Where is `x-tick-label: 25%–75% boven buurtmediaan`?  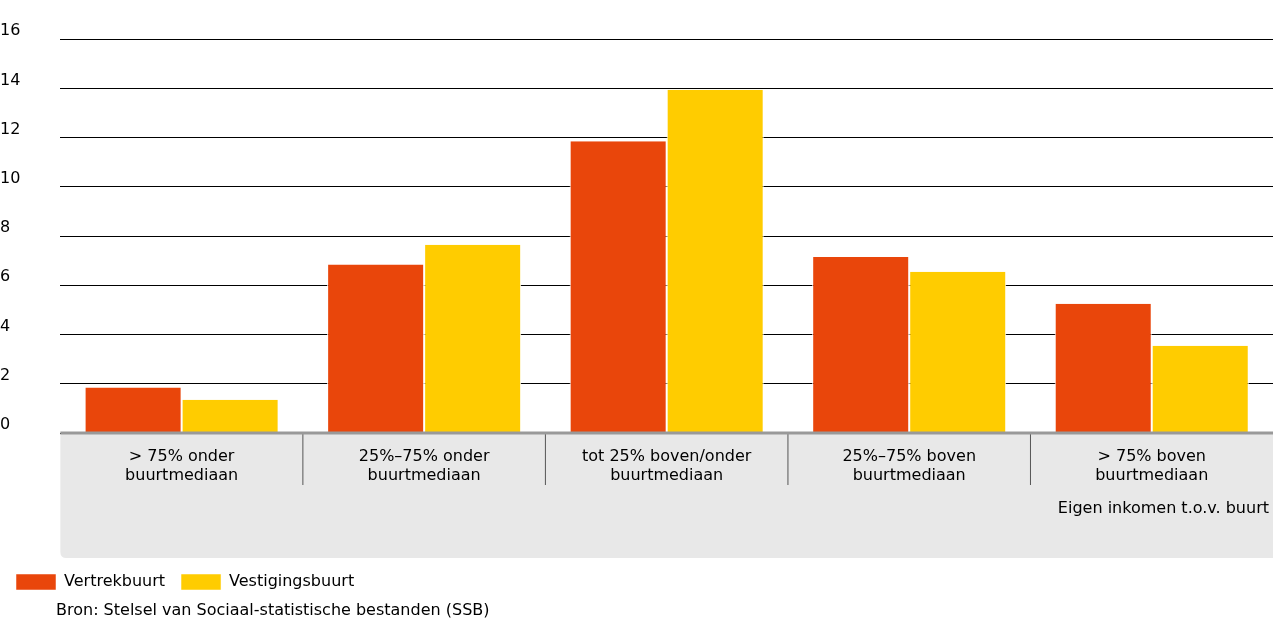
x-tick-label: 25%–75% boven buurtmediaan is located at coordinates (909, 464).